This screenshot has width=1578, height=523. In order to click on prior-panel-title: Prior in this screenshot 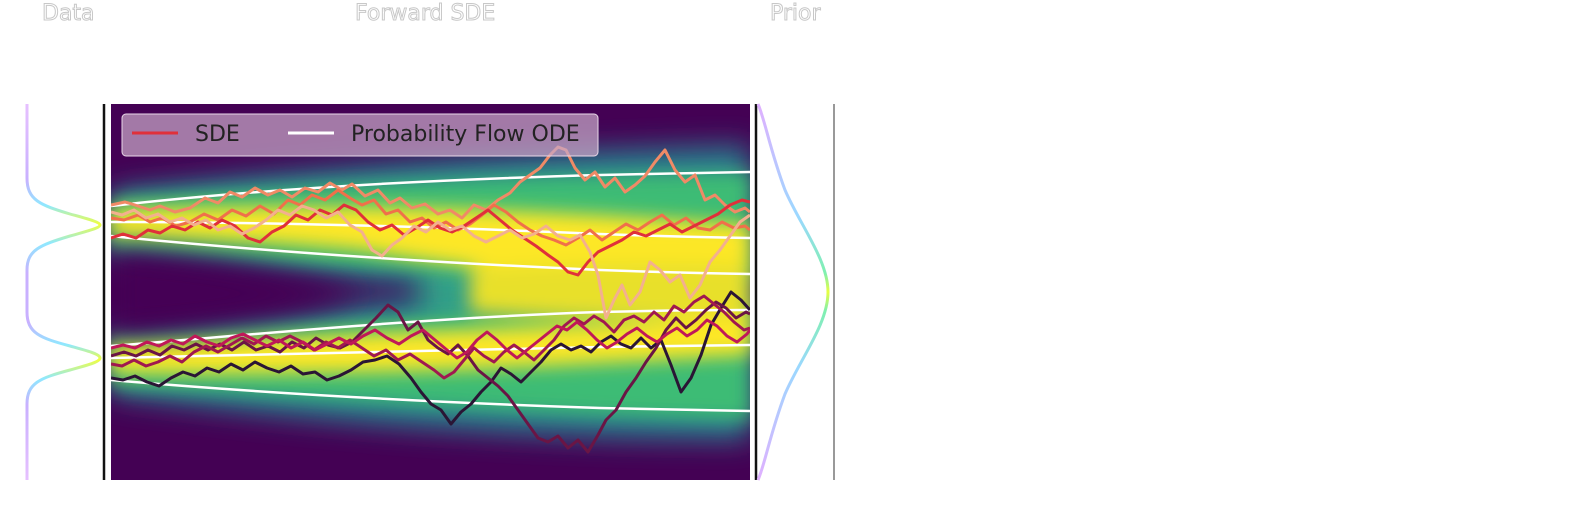, I will do `click(796, 14)`.